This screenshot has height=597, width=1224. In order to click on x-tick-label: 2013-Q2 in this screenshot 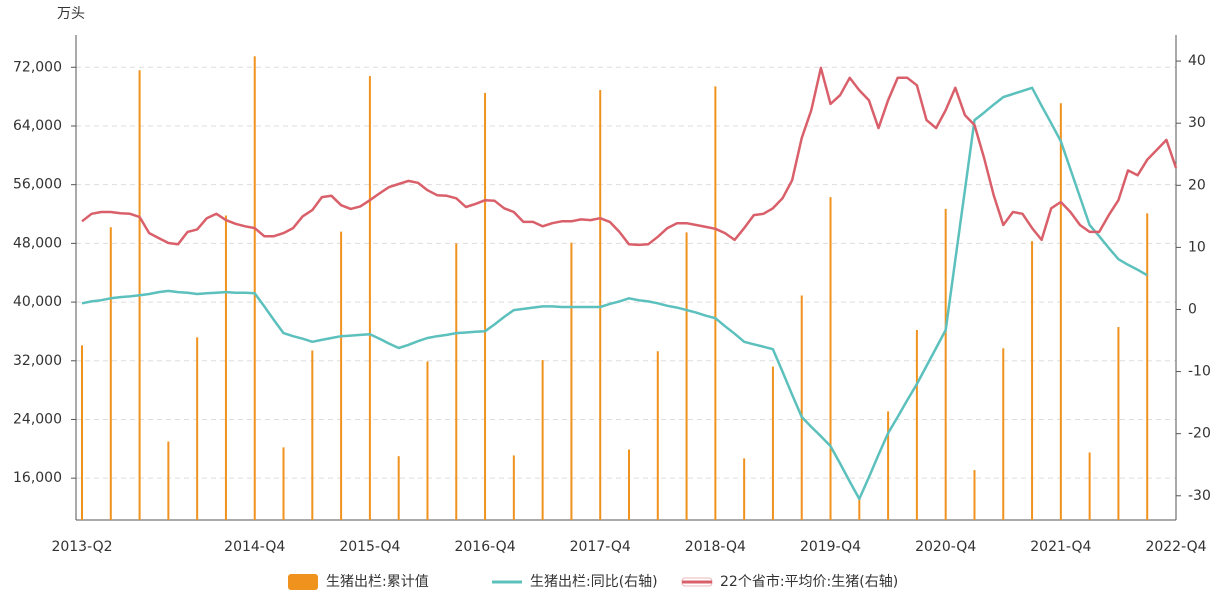, I will do `click(81, 547)`.